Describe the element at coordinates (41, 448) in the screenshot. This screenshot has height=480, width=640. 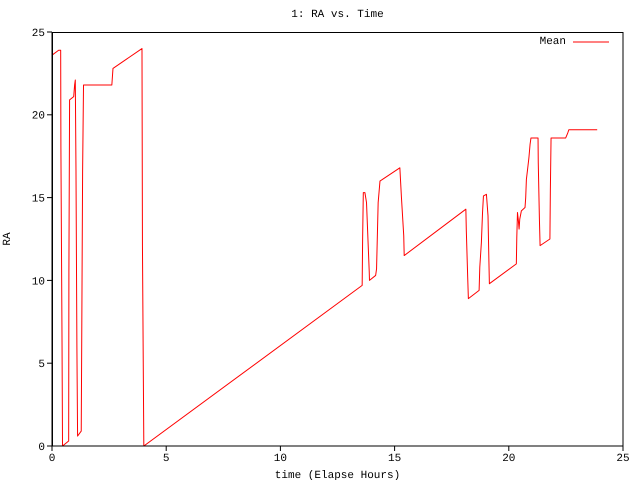
I see `y-tick-label: 0` at that location.